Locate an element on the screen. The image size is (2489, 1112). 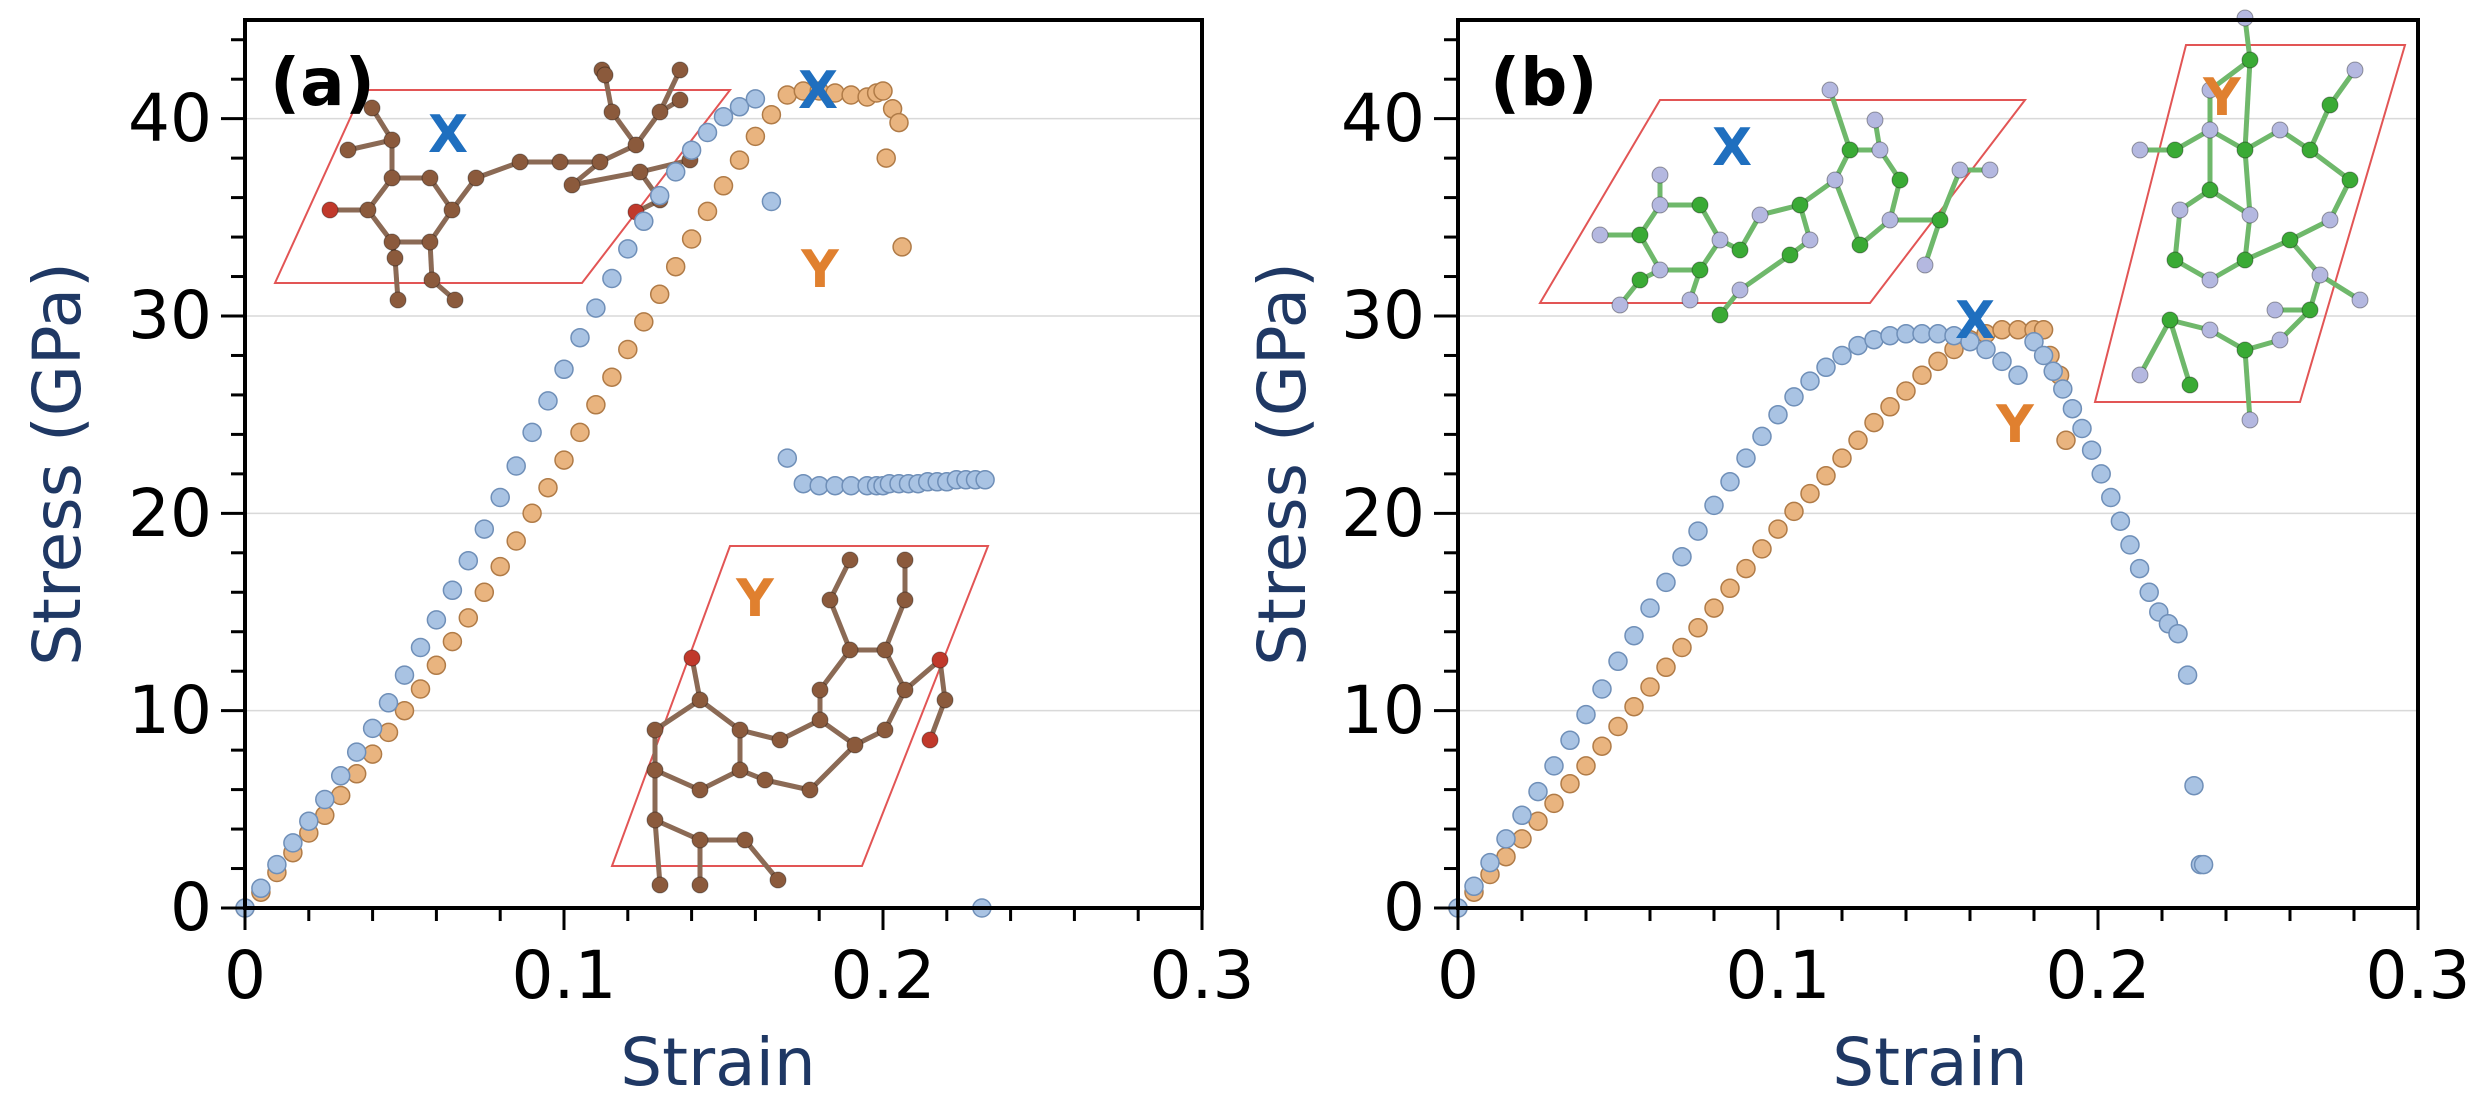
panel-b-inset-structure-x: X is located at coordinates (1783, 202).